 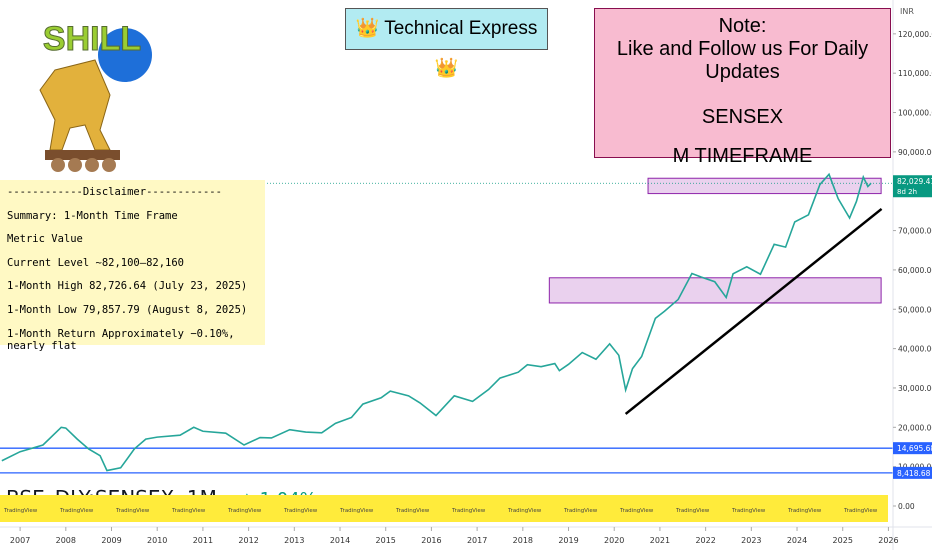 What do you see at coordinates (888, 540) in the screenshot?
I see `x-tick-label: 2026` at bounding box center [888, 540].